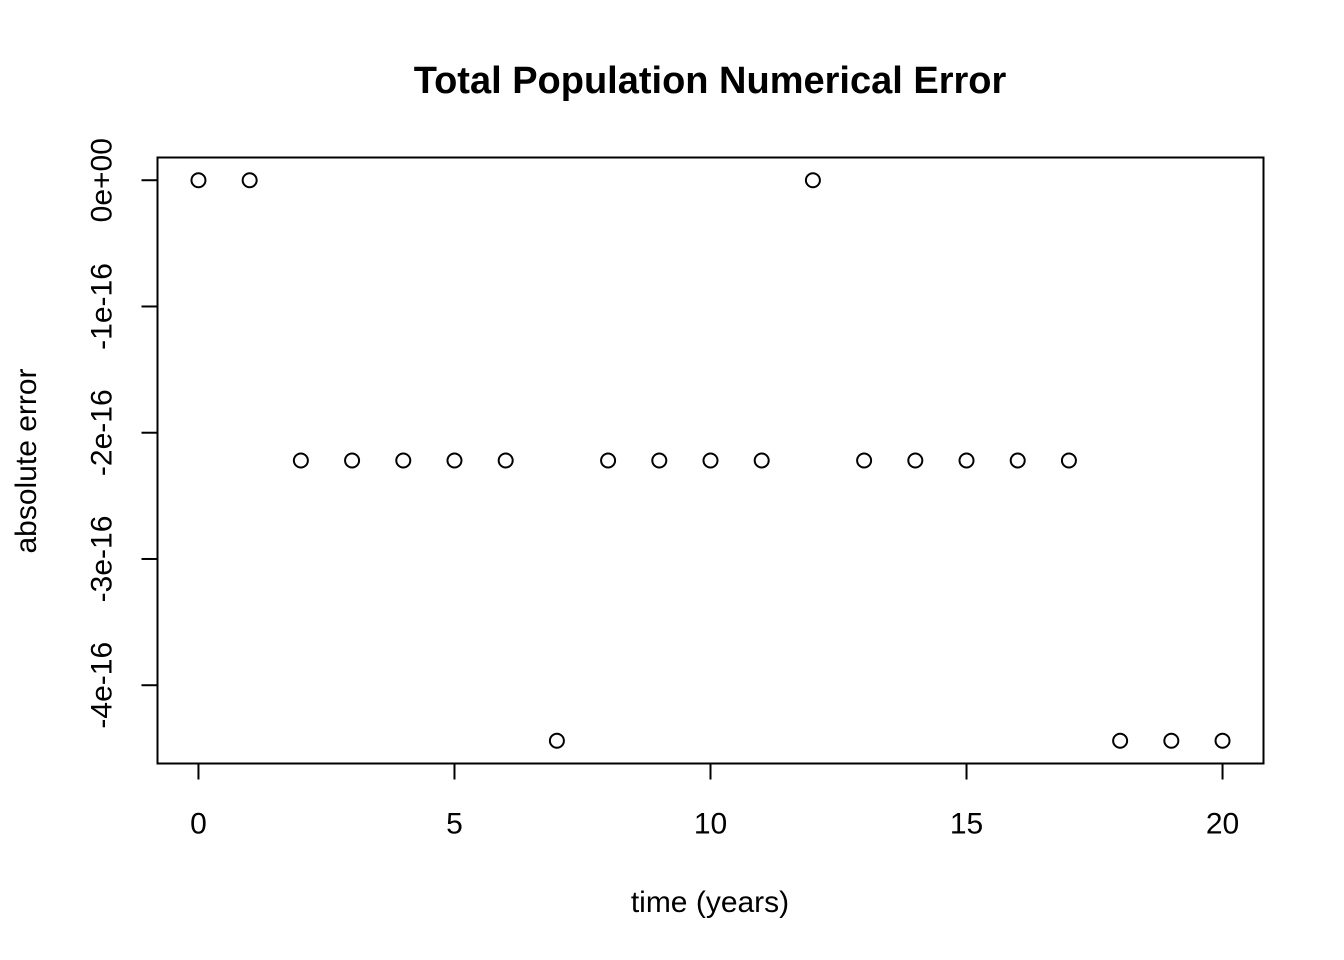 This screenshot has width=1344, height=960. I want to click on x-tick-label: 0, so click(198, 824).